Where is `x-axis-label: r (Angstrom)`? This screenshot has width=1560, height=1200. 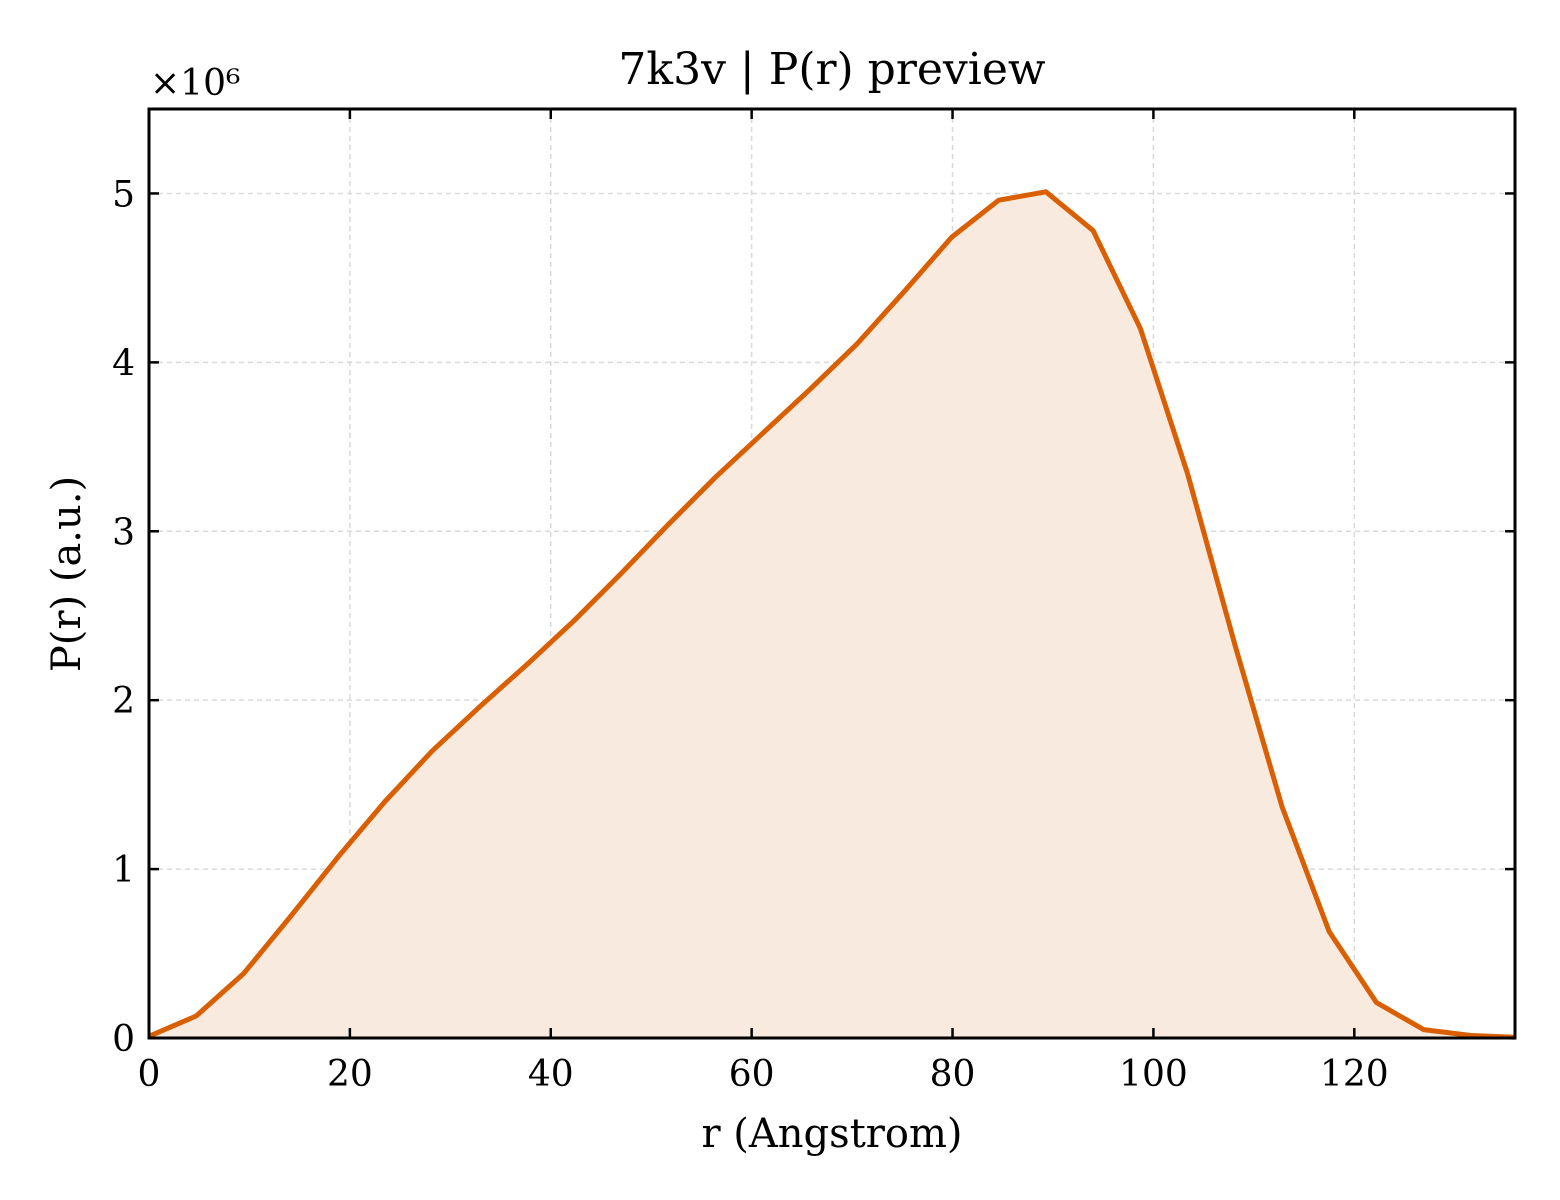 x-axis-label: r (Angstrom) is located at coordinates (831, 1134).